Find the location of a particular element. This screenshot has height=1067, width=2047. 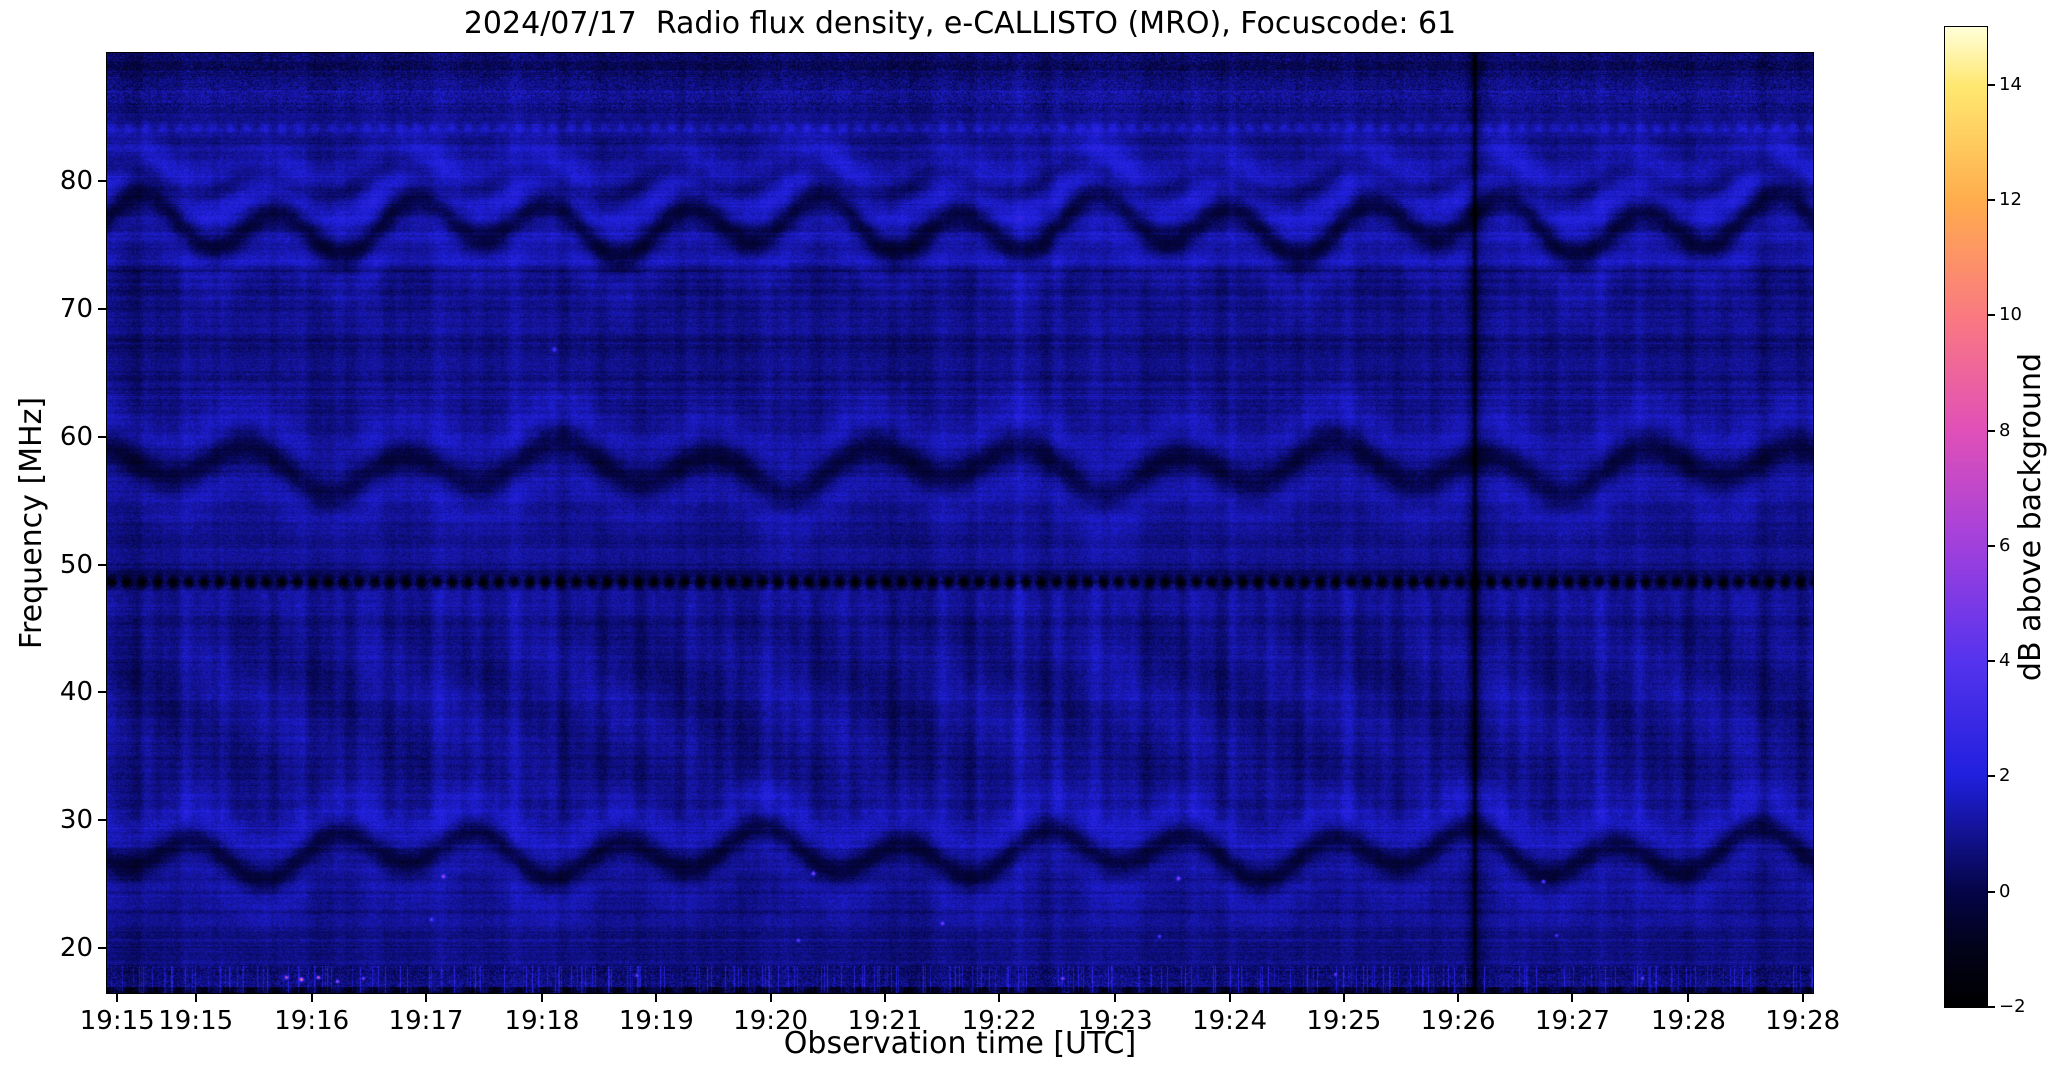

x-tick-label: 19:26 is located at coordinates (1458, 1021).